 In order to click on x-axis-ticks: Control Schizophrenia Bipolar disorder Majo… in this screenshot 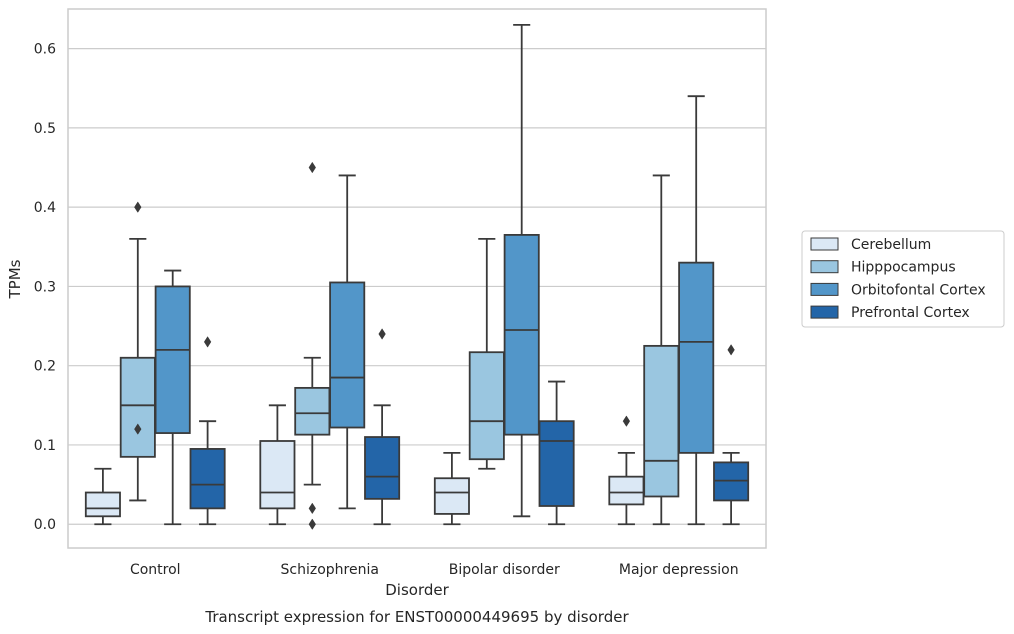, I will do `click(434, 570)`.